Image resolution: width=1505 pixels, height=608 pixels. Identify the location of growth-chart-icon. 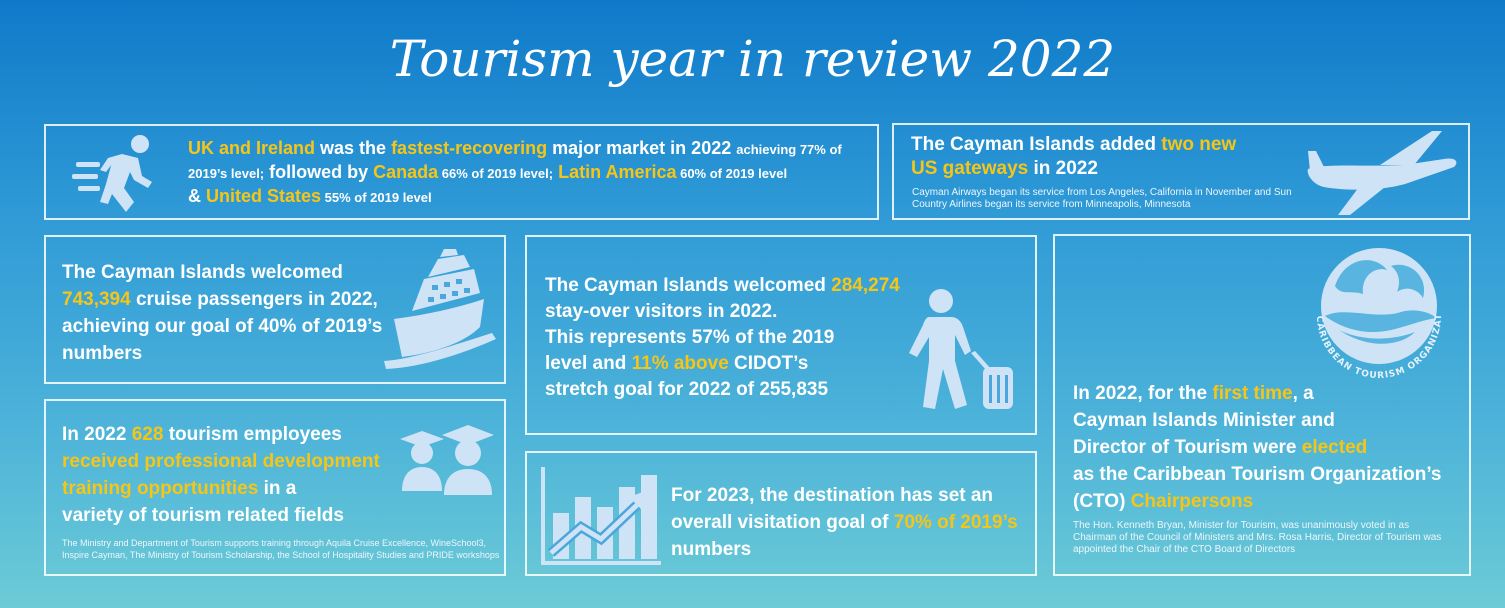
(601, 517).